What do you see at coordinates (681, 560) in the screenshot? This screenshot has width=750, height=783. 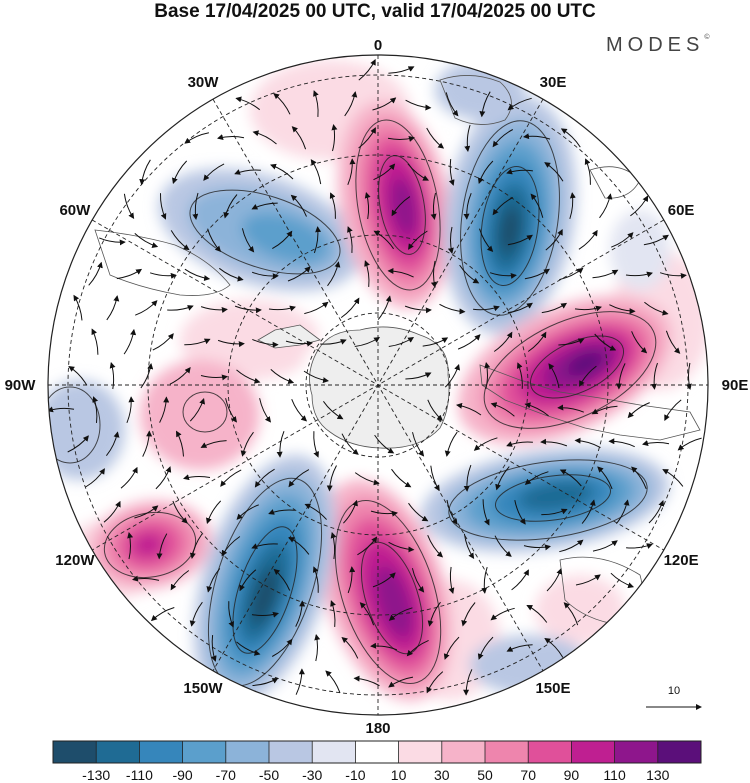 I see `longitude-label-120e: 120E` at bounding box center [681, 560].